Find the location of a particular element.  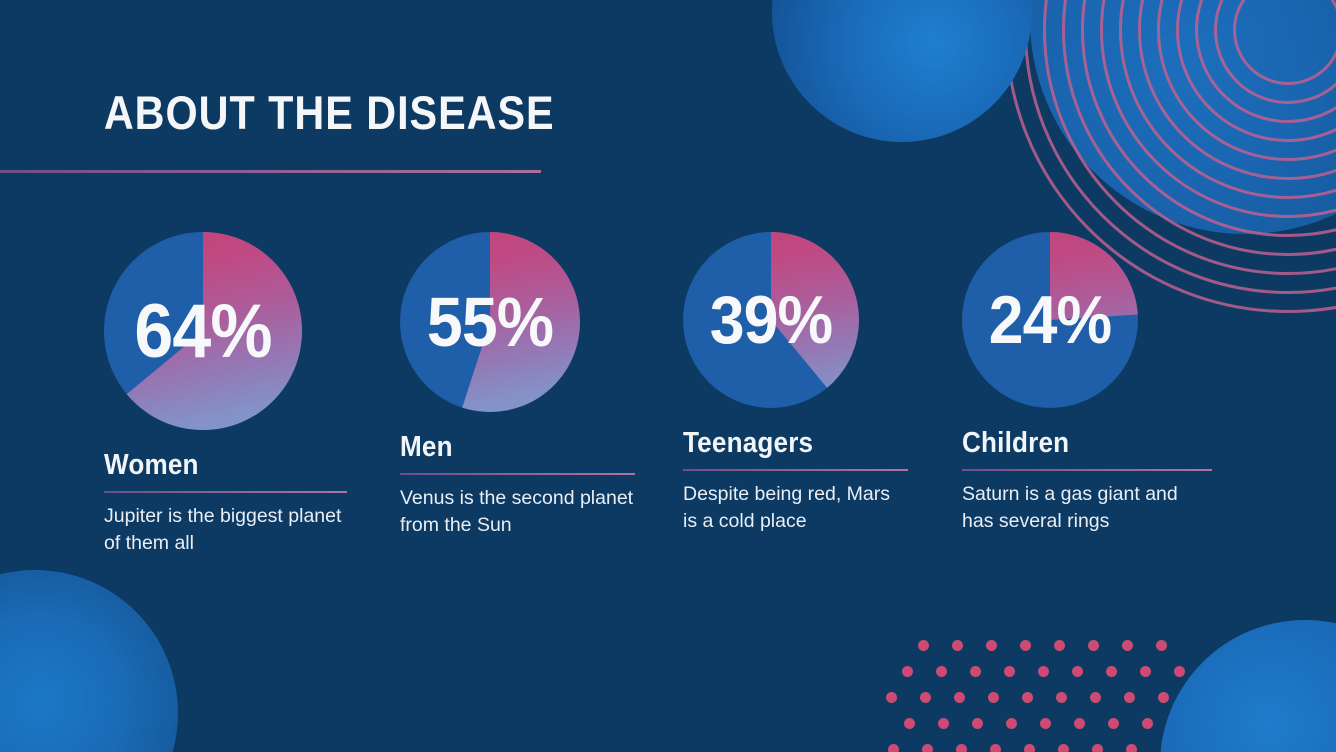

stat-label: Women is located at coordinates (151, 465).